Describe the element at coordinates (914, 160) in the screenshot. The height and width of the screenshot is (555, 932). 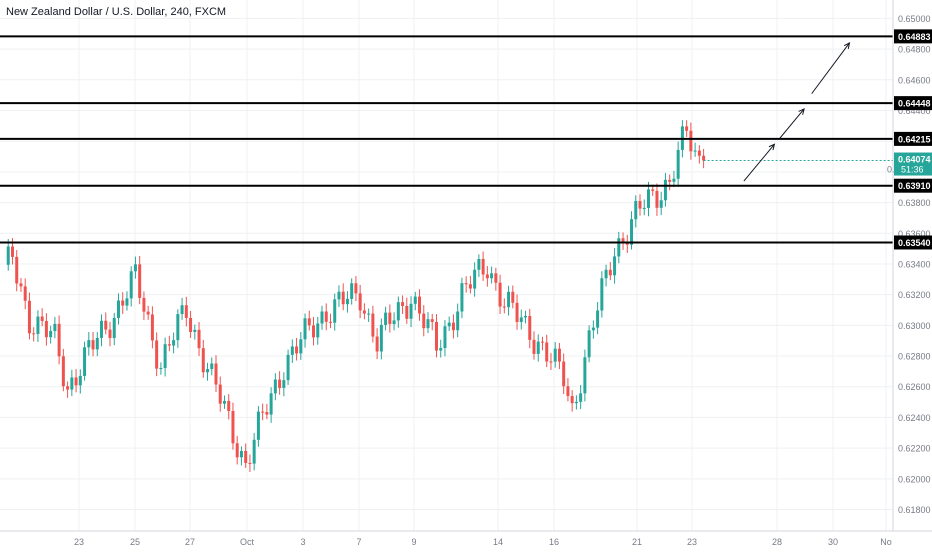
I see `last-price-label: 0.64074` at that location.